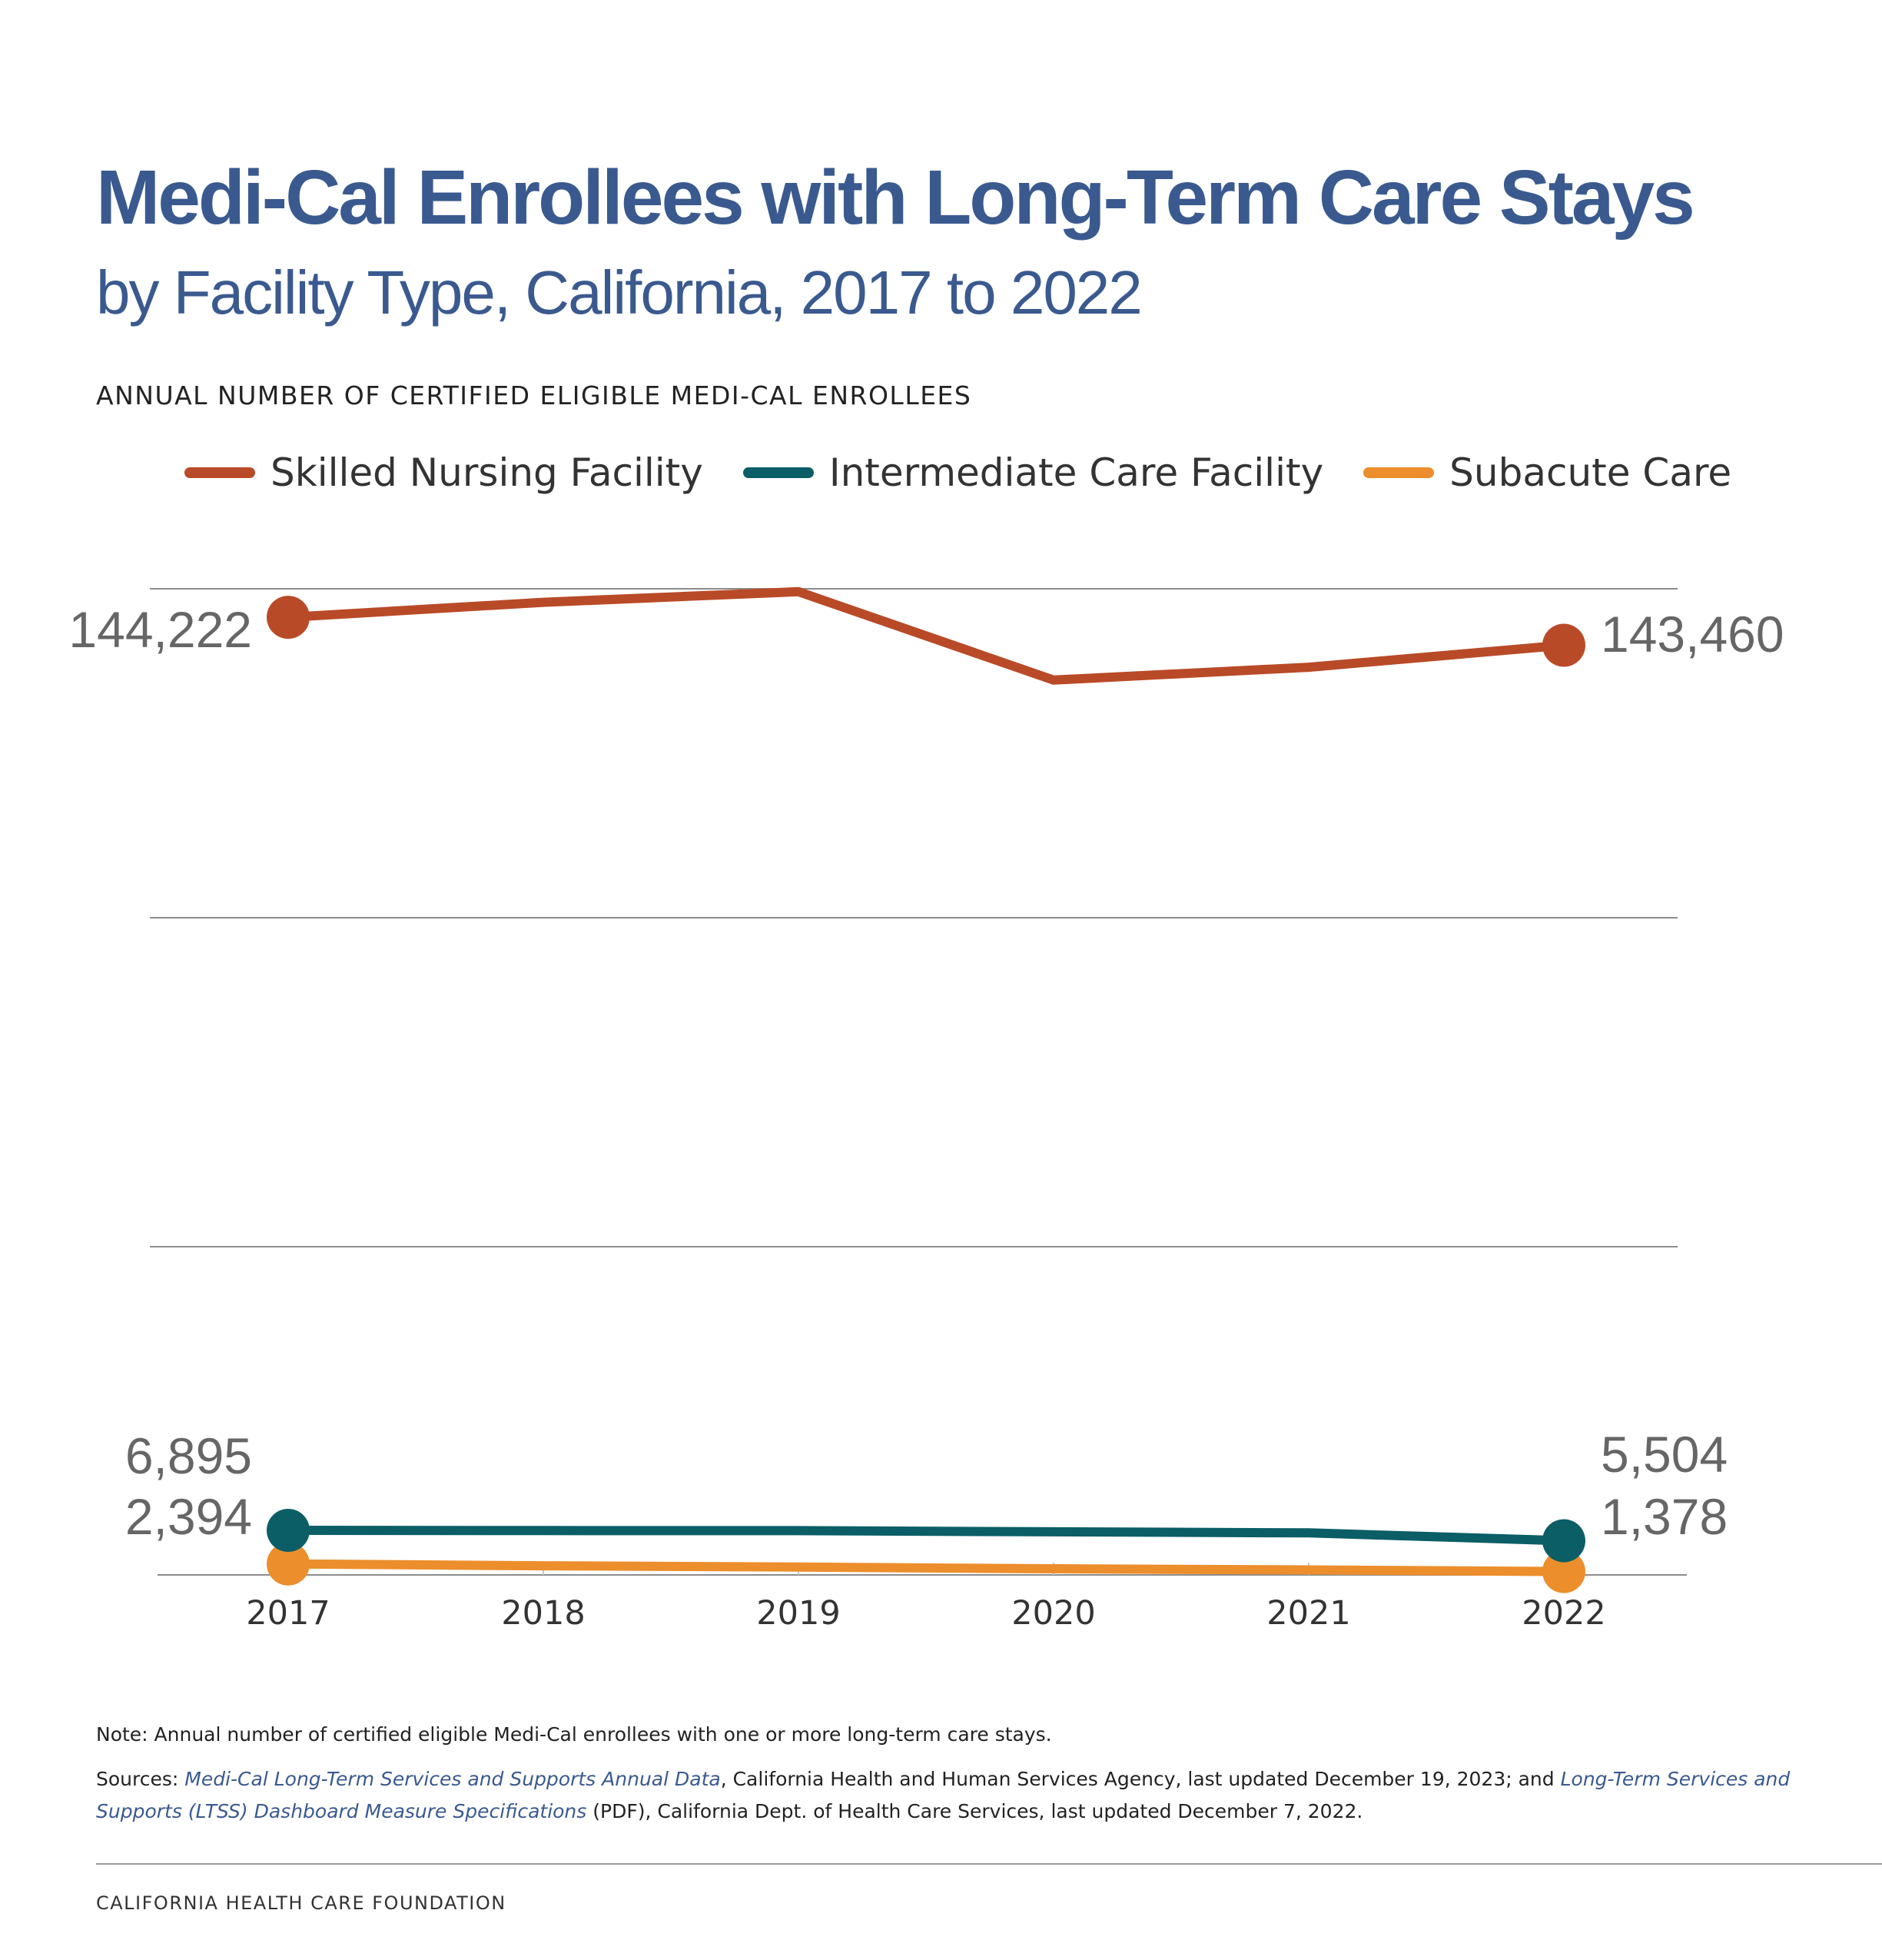  What do you see at coordinates (160, 629) in the screenshot?
I see `data-label-start-skilled-nursing-facility: 144,222` at bounding box center [160, 629].